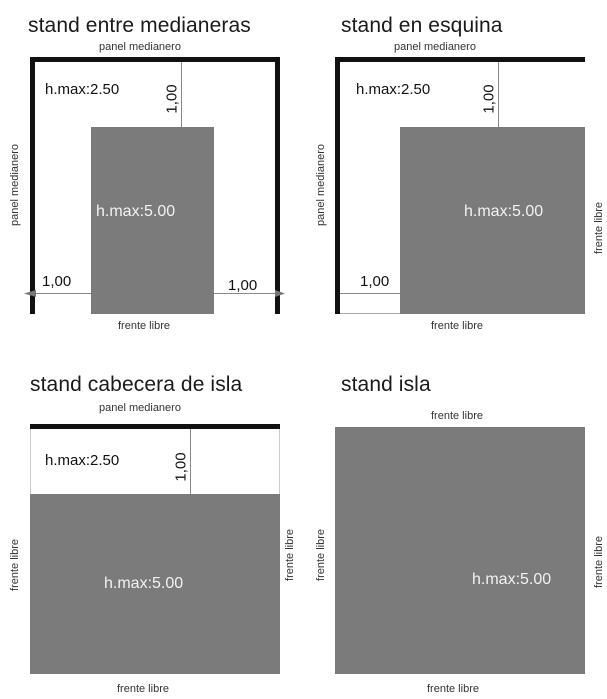  I want to click on setback-right-line, so click(244, 293).